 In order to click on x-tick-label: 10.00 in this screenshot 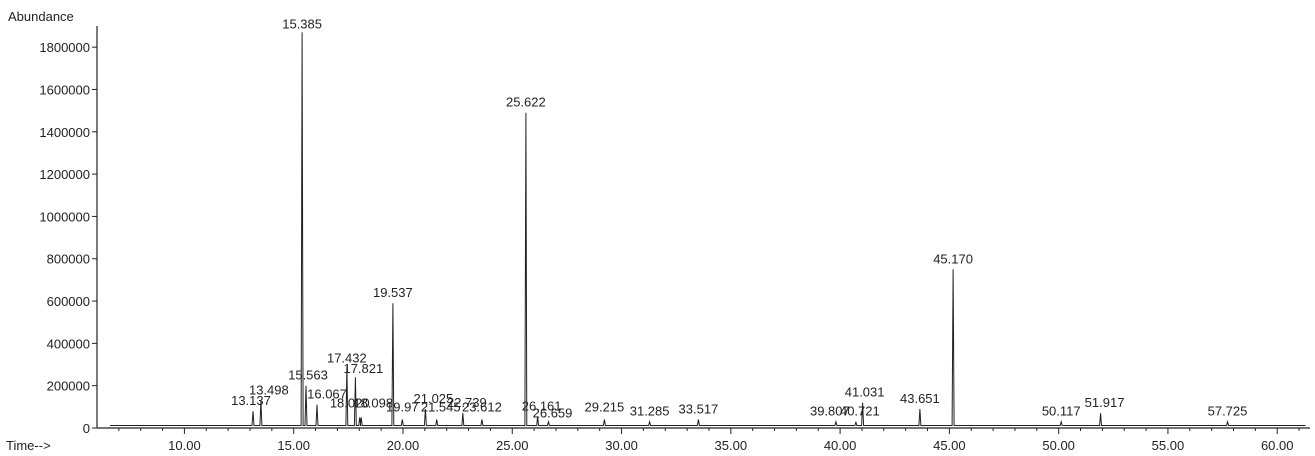, I will do `click(184, 445)`.